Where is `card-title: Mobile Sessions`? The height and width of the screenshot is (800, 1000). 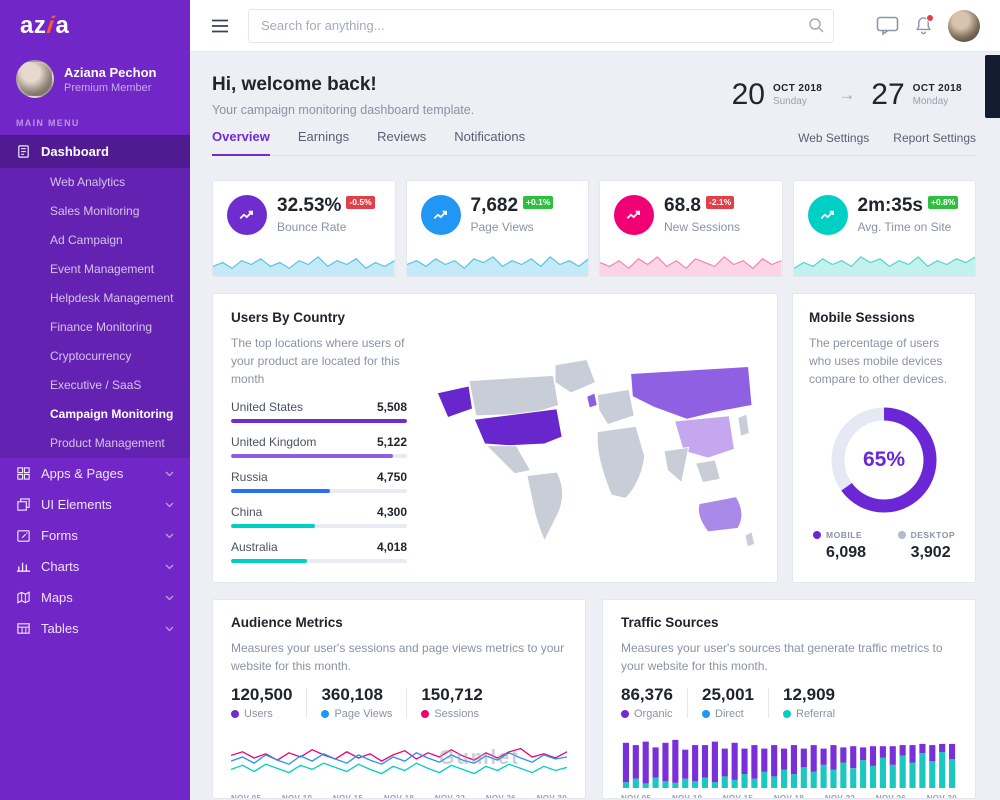 card-title: Mobile Sessions is located at coordinates (862, 317).